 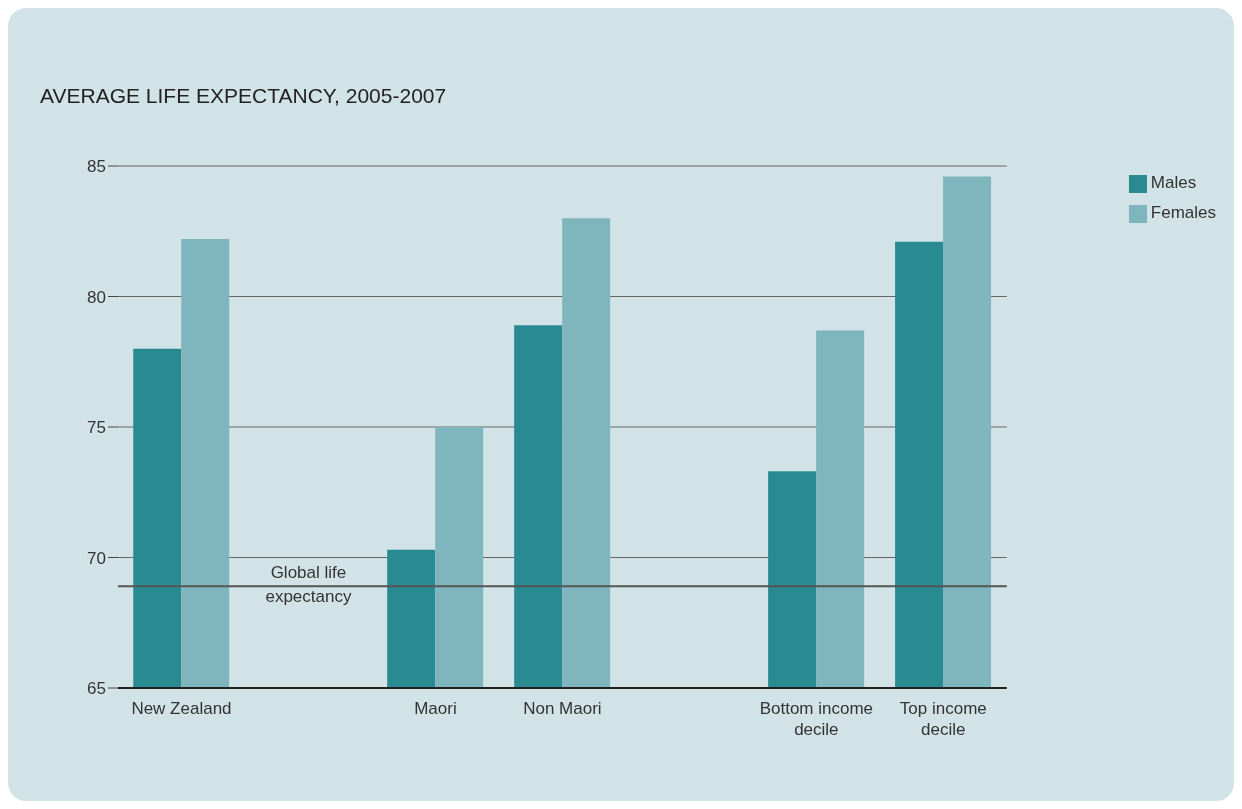 What do you see at coordinates (1183, 212) in the screenshot?
I see `legend-label: Females` at bounding box center [1183, 212].